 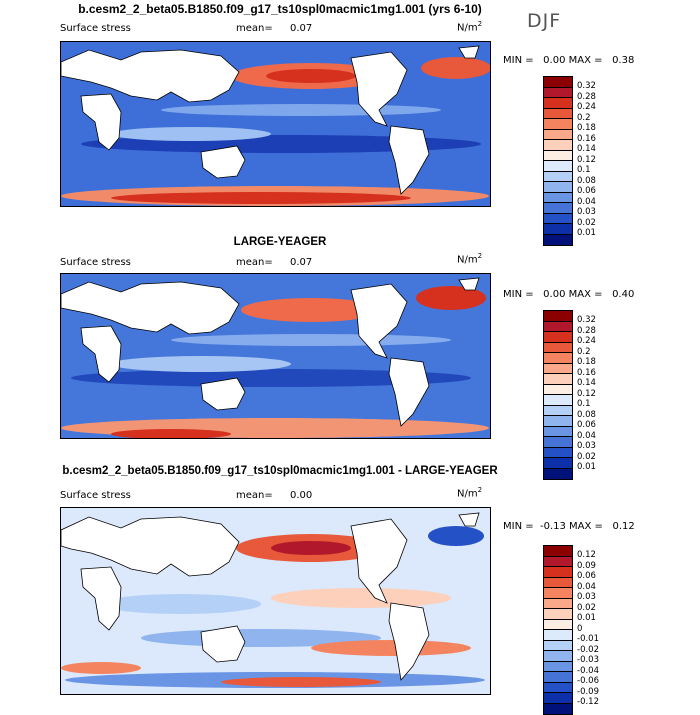 I want to click on min-max-readout: MIN = -0.13 MAX = 0.12, so click(x=569, y=526).